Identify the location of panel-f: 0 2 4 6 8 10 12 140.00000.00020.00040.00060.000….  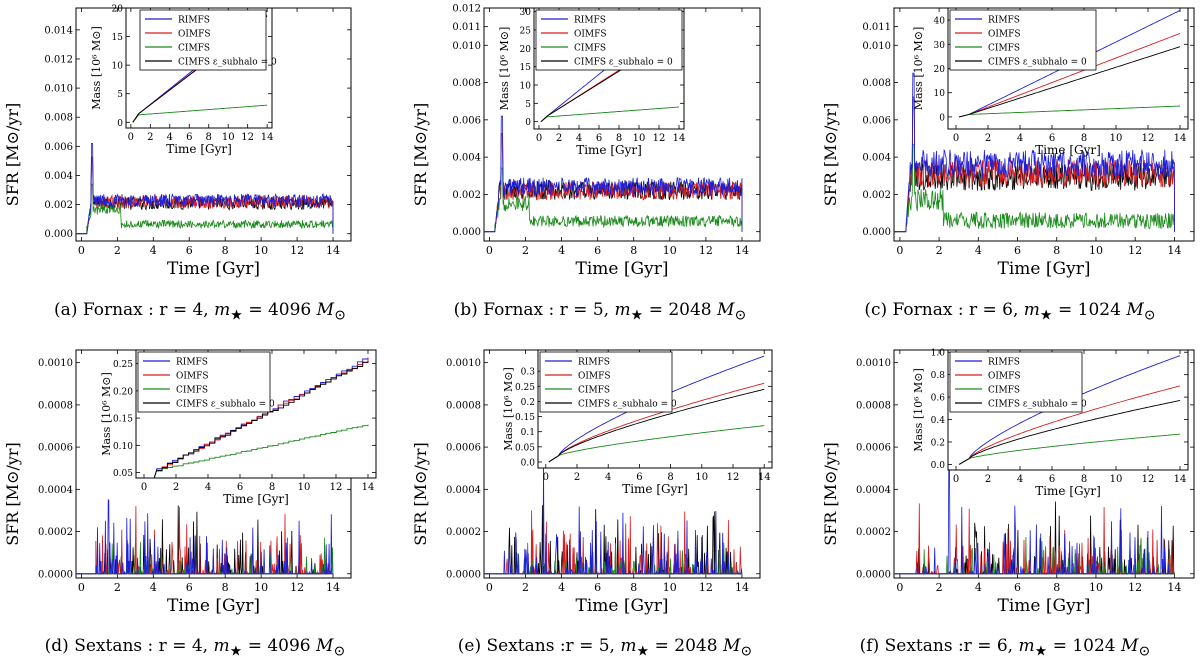
(1008, 482).